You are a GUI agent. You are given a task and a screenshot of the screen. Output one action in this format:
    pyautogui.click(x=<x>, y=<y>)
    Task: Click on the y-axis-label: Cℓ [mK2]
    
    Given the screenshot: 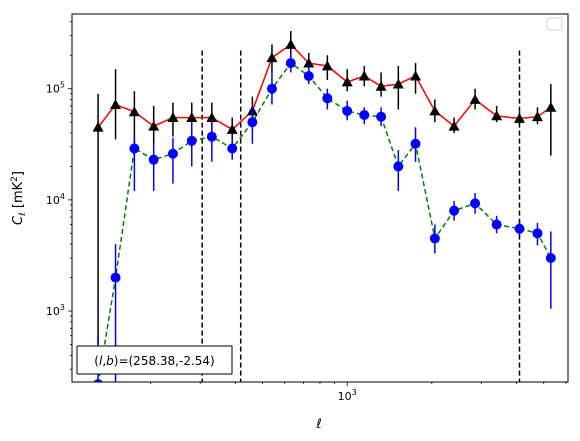 What is the action you would take?
    pyautogui.click(x=19, y=198)
    